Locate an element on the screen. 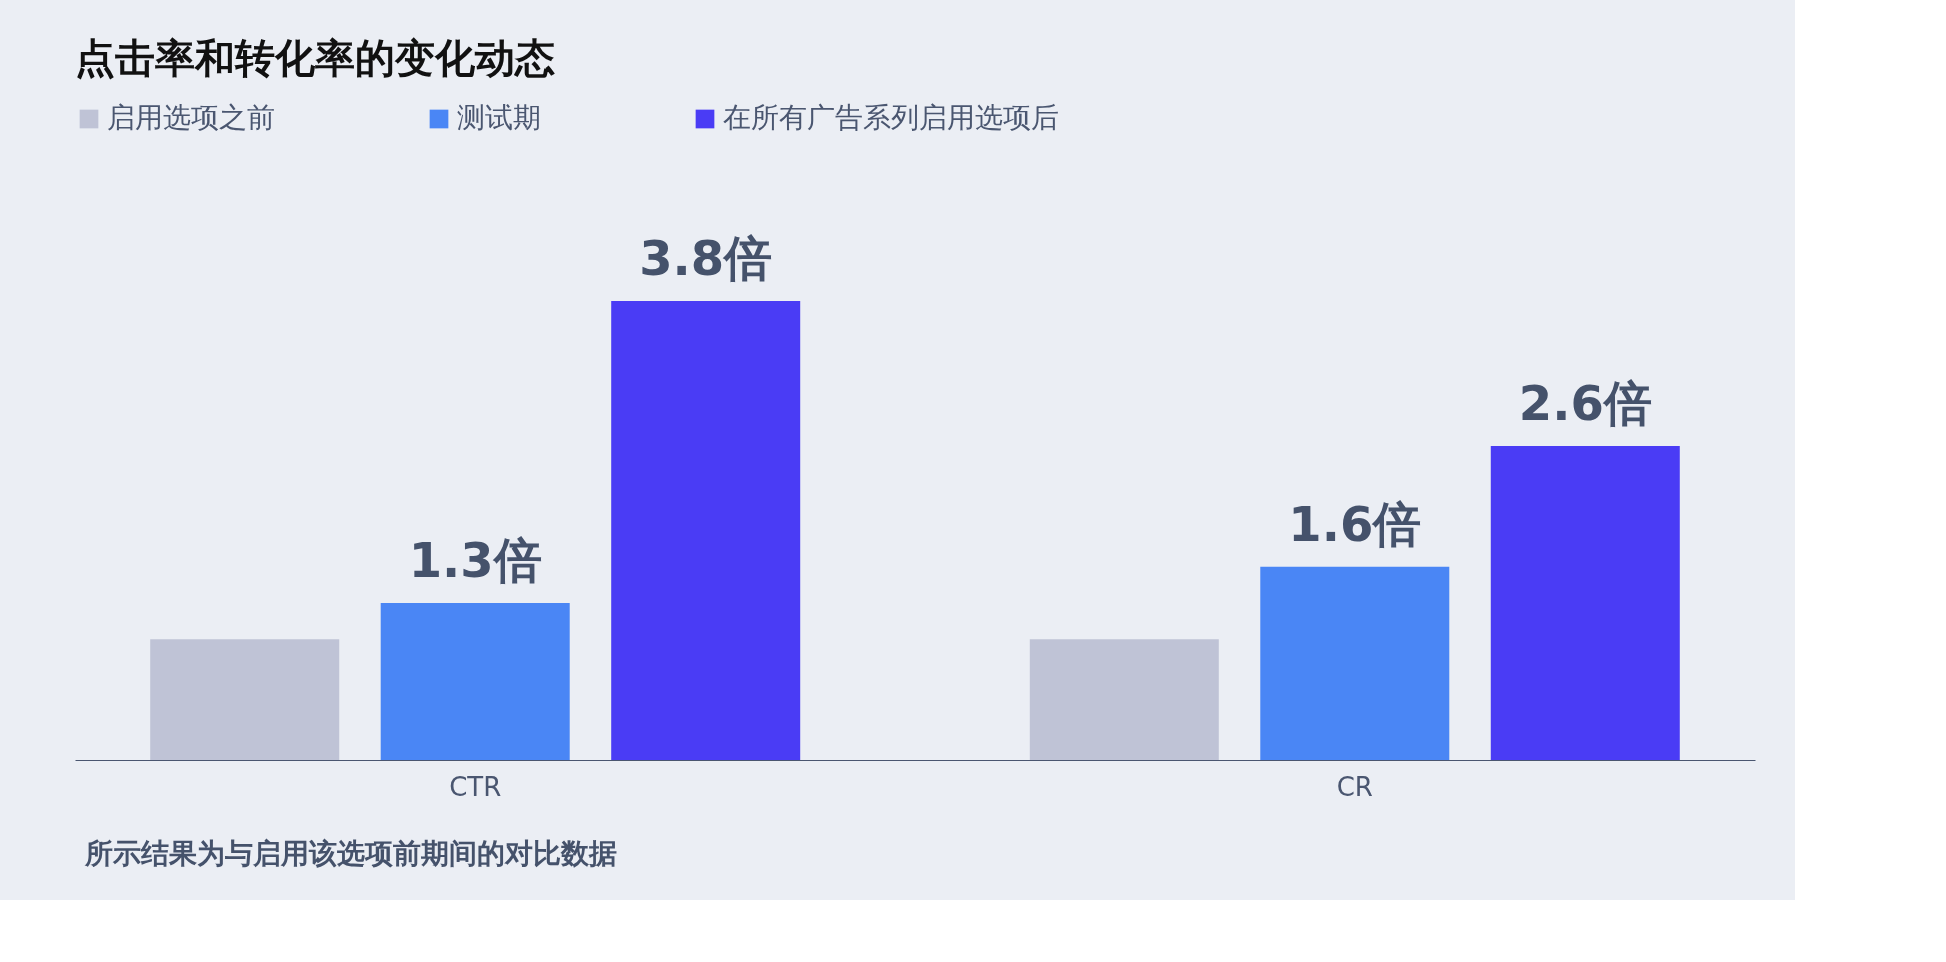 Image resolution: width=1946 pixels, height=962 pixels. x-tick-label: CR is located at coordinates (1354, 786).